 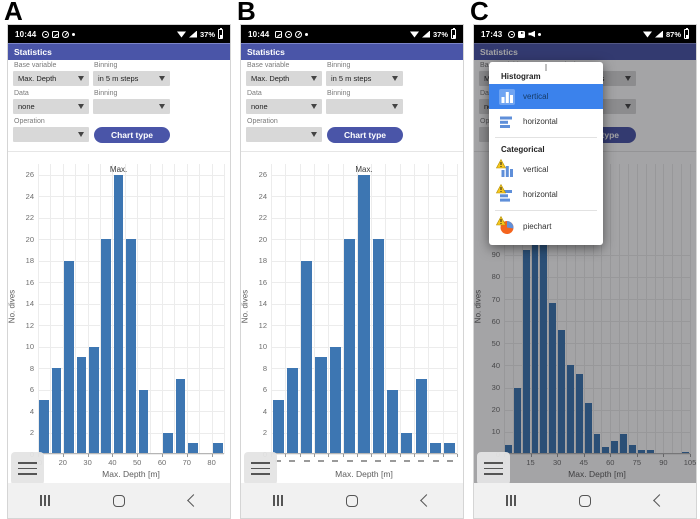 I want to click on battery-icon, so click(x=220, y=33).